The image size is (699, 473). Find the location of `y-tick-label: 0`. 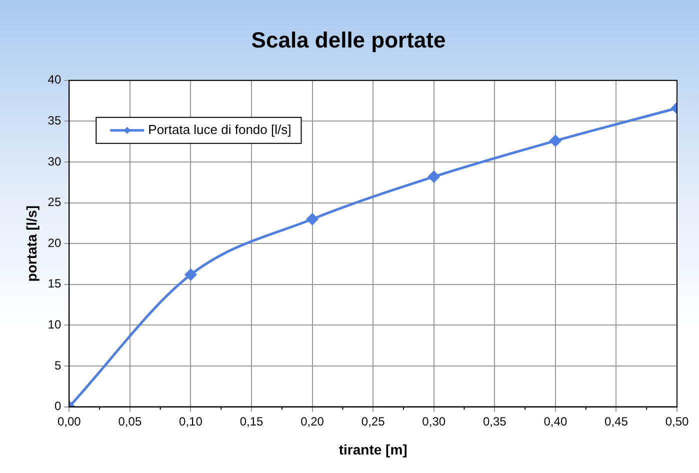

y-tick-label: 0 is located at coordinates (58, 406).